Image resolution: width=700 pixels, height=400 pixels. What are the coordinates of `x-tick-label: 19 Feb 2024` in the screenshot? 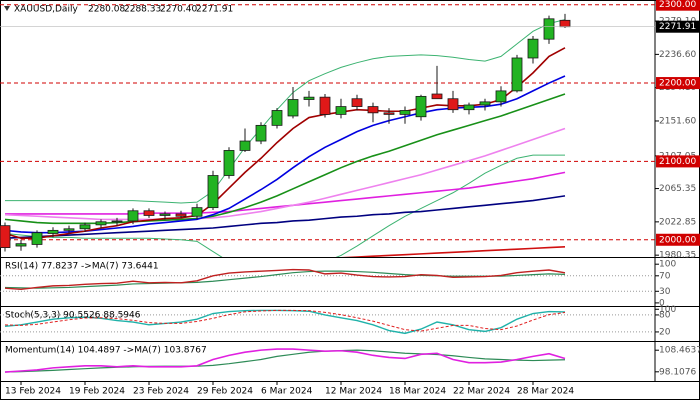 It's located at (97, 392).